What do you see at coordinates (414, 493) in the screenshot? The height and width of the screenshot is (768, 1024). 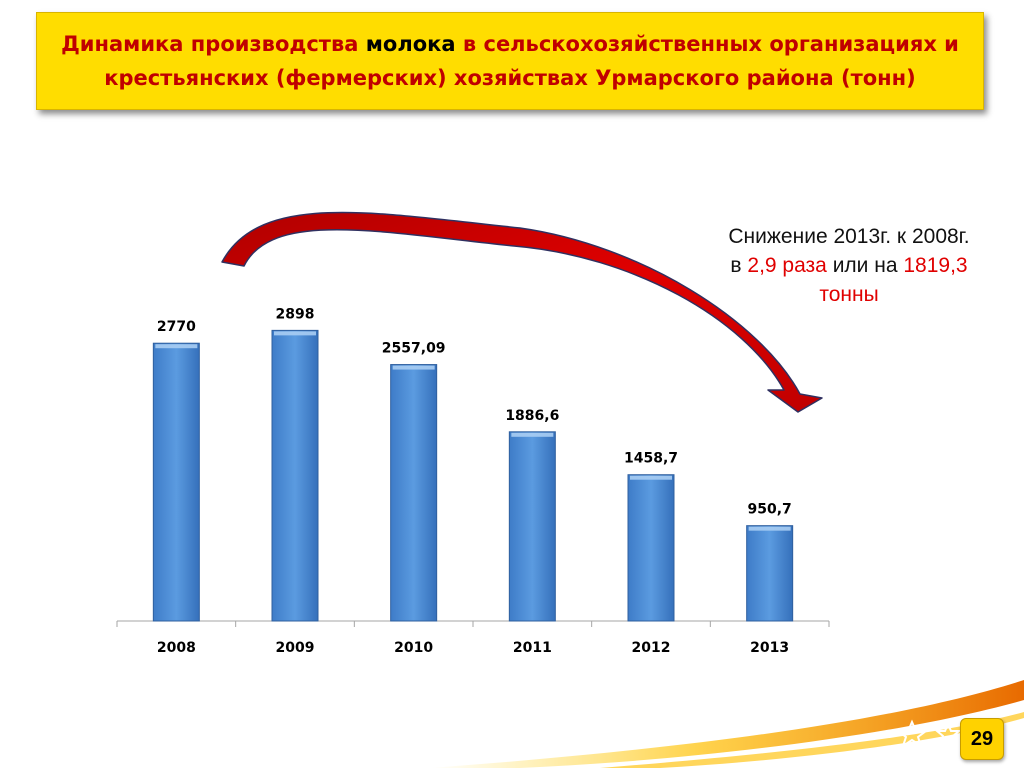 I see `bar-2010` at bounding box center [414, 493].